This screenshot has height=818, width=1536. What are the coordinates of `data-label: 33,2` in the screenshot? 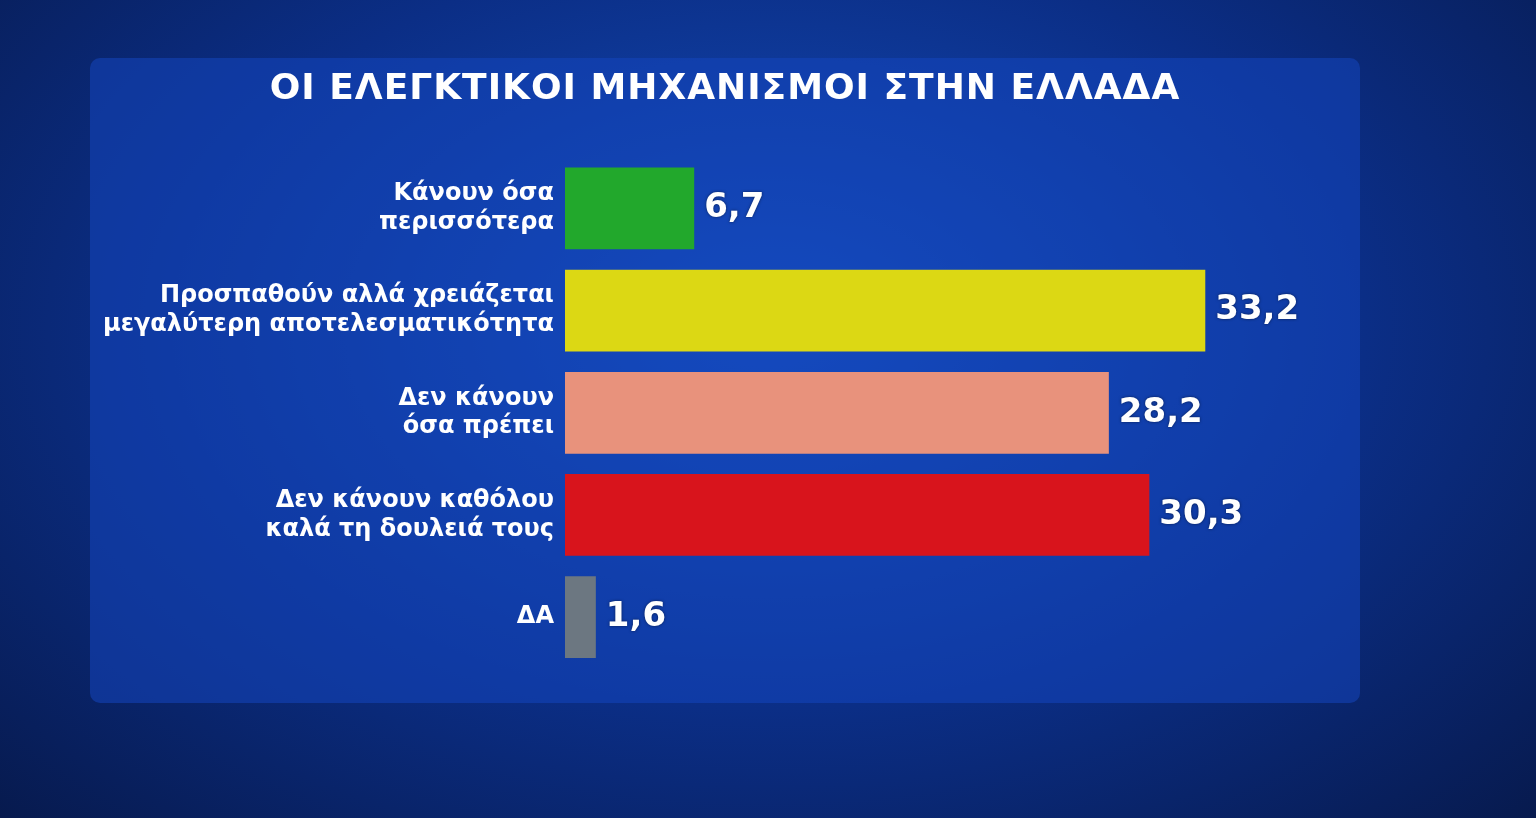 It's located at (1257, 307).